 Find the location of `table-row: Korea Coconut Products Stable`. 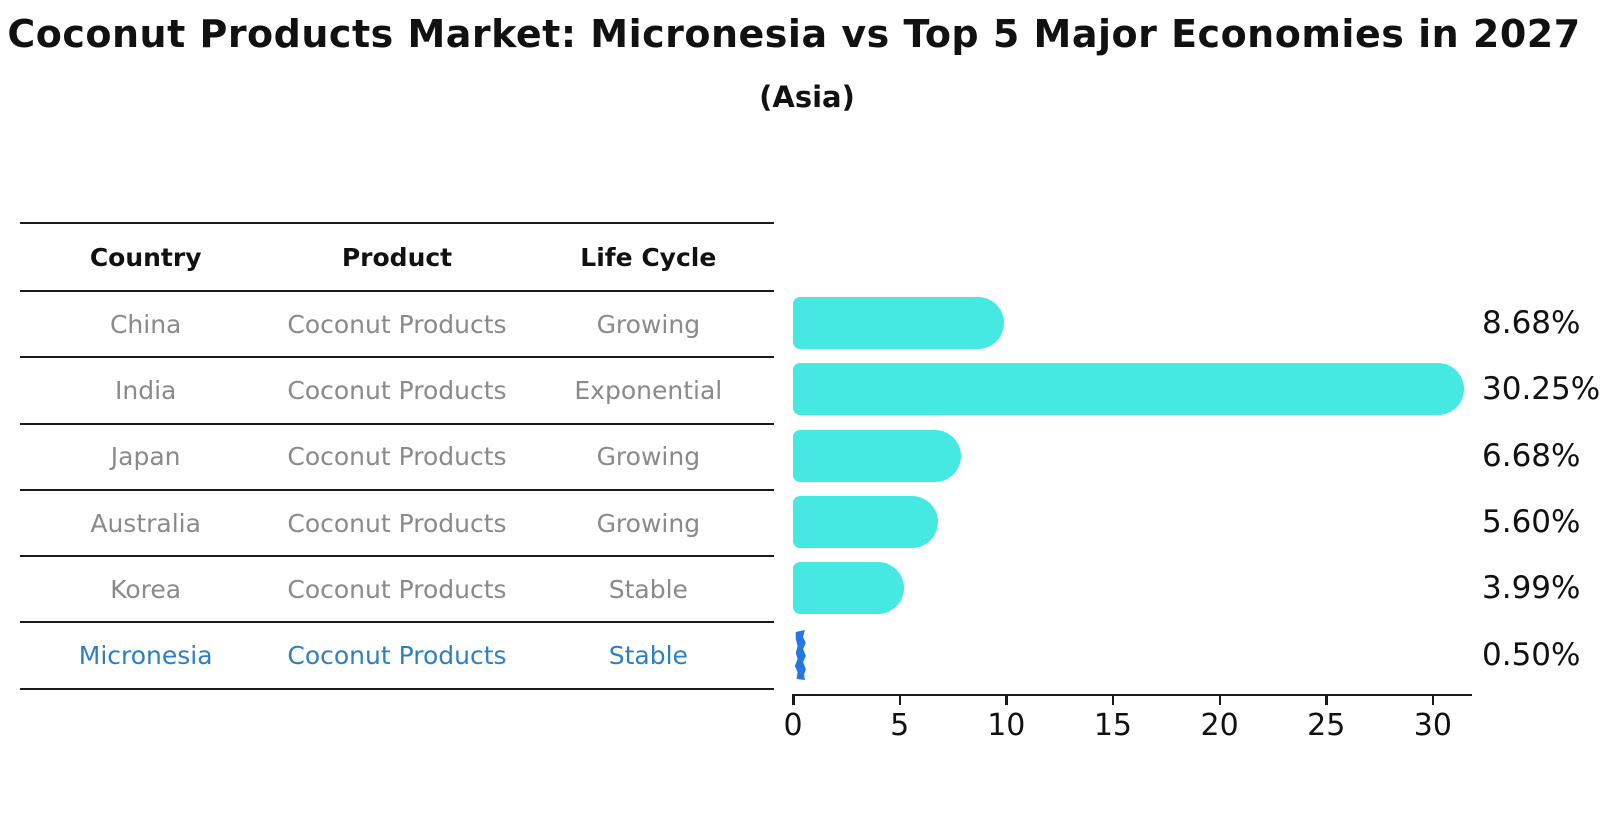

table-row: Korea Coconut Products Stable is located at coordinates (397, 590).